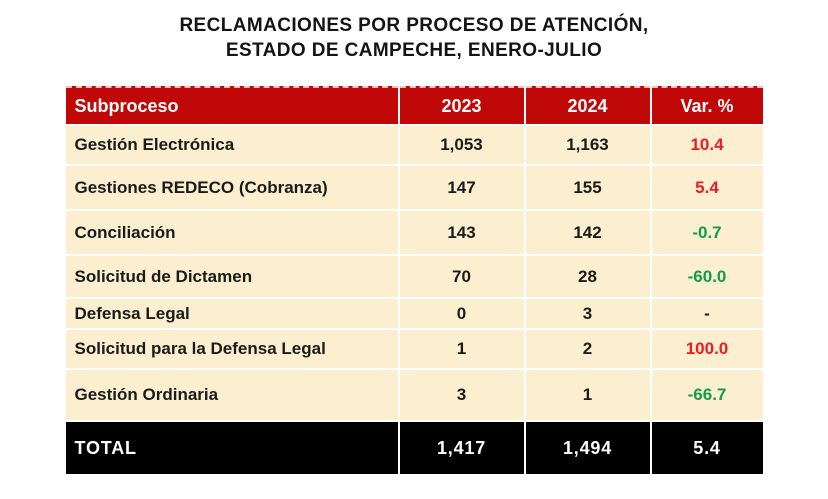 This screenshot has height=499, width=828. What do you see at coordinates (231, 276) in the screenshot?
I see `cell-subproceso: Solicitud de Dictamen` at bounding box center [231, 276].